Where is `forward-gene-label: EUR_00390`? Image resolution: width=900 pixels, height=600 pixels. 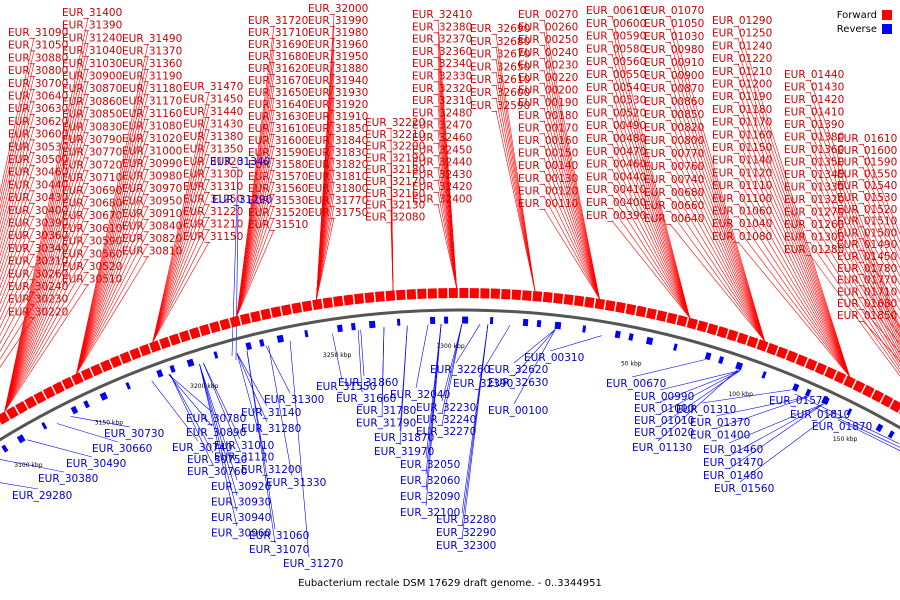
forward-gene-label: EUR_00390 is located at coordinates (616, 216).